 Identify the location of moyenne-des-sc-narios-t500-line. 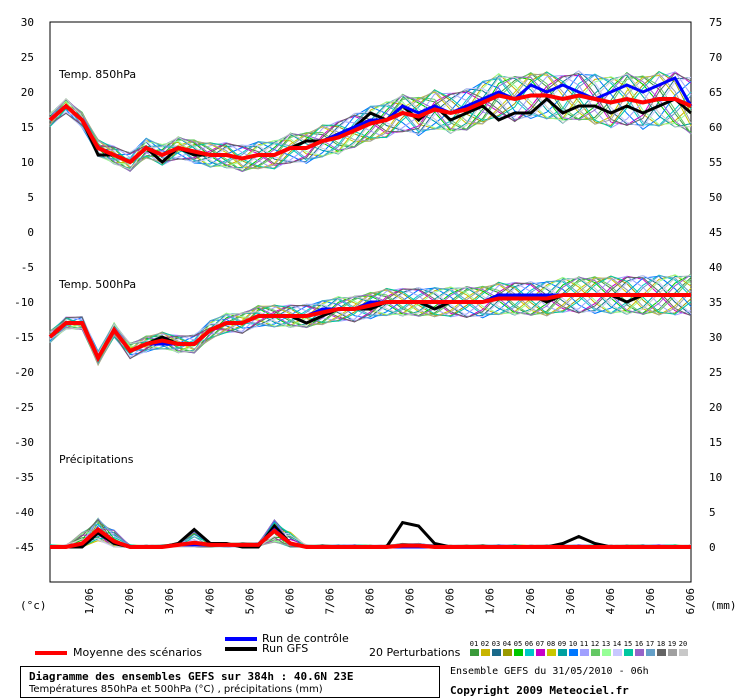
(369, 328).